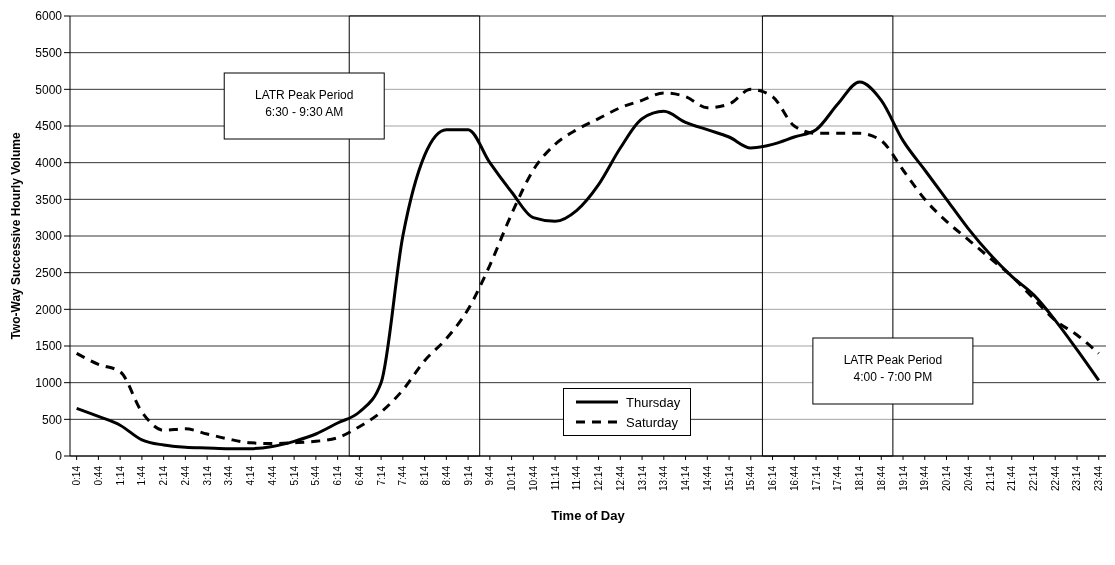 The width and height of the screenshot is (1115, 565). Describe the element at coordinates (16, 236) in the screenshot. I see `y-axis-title: Two-Way Successive Hourly Volume` at that location.